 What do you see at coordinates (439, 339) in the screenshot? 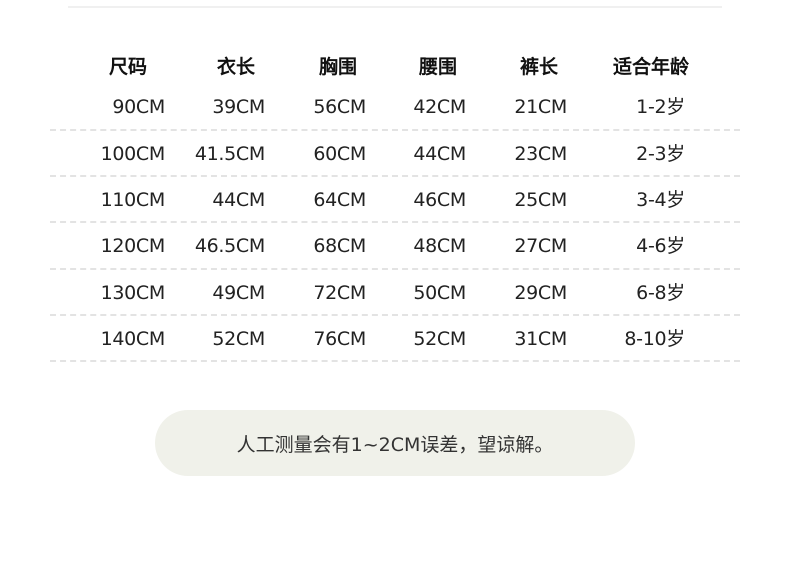
I see `cell-waist: 52CM` at bounding box center [439, 339].